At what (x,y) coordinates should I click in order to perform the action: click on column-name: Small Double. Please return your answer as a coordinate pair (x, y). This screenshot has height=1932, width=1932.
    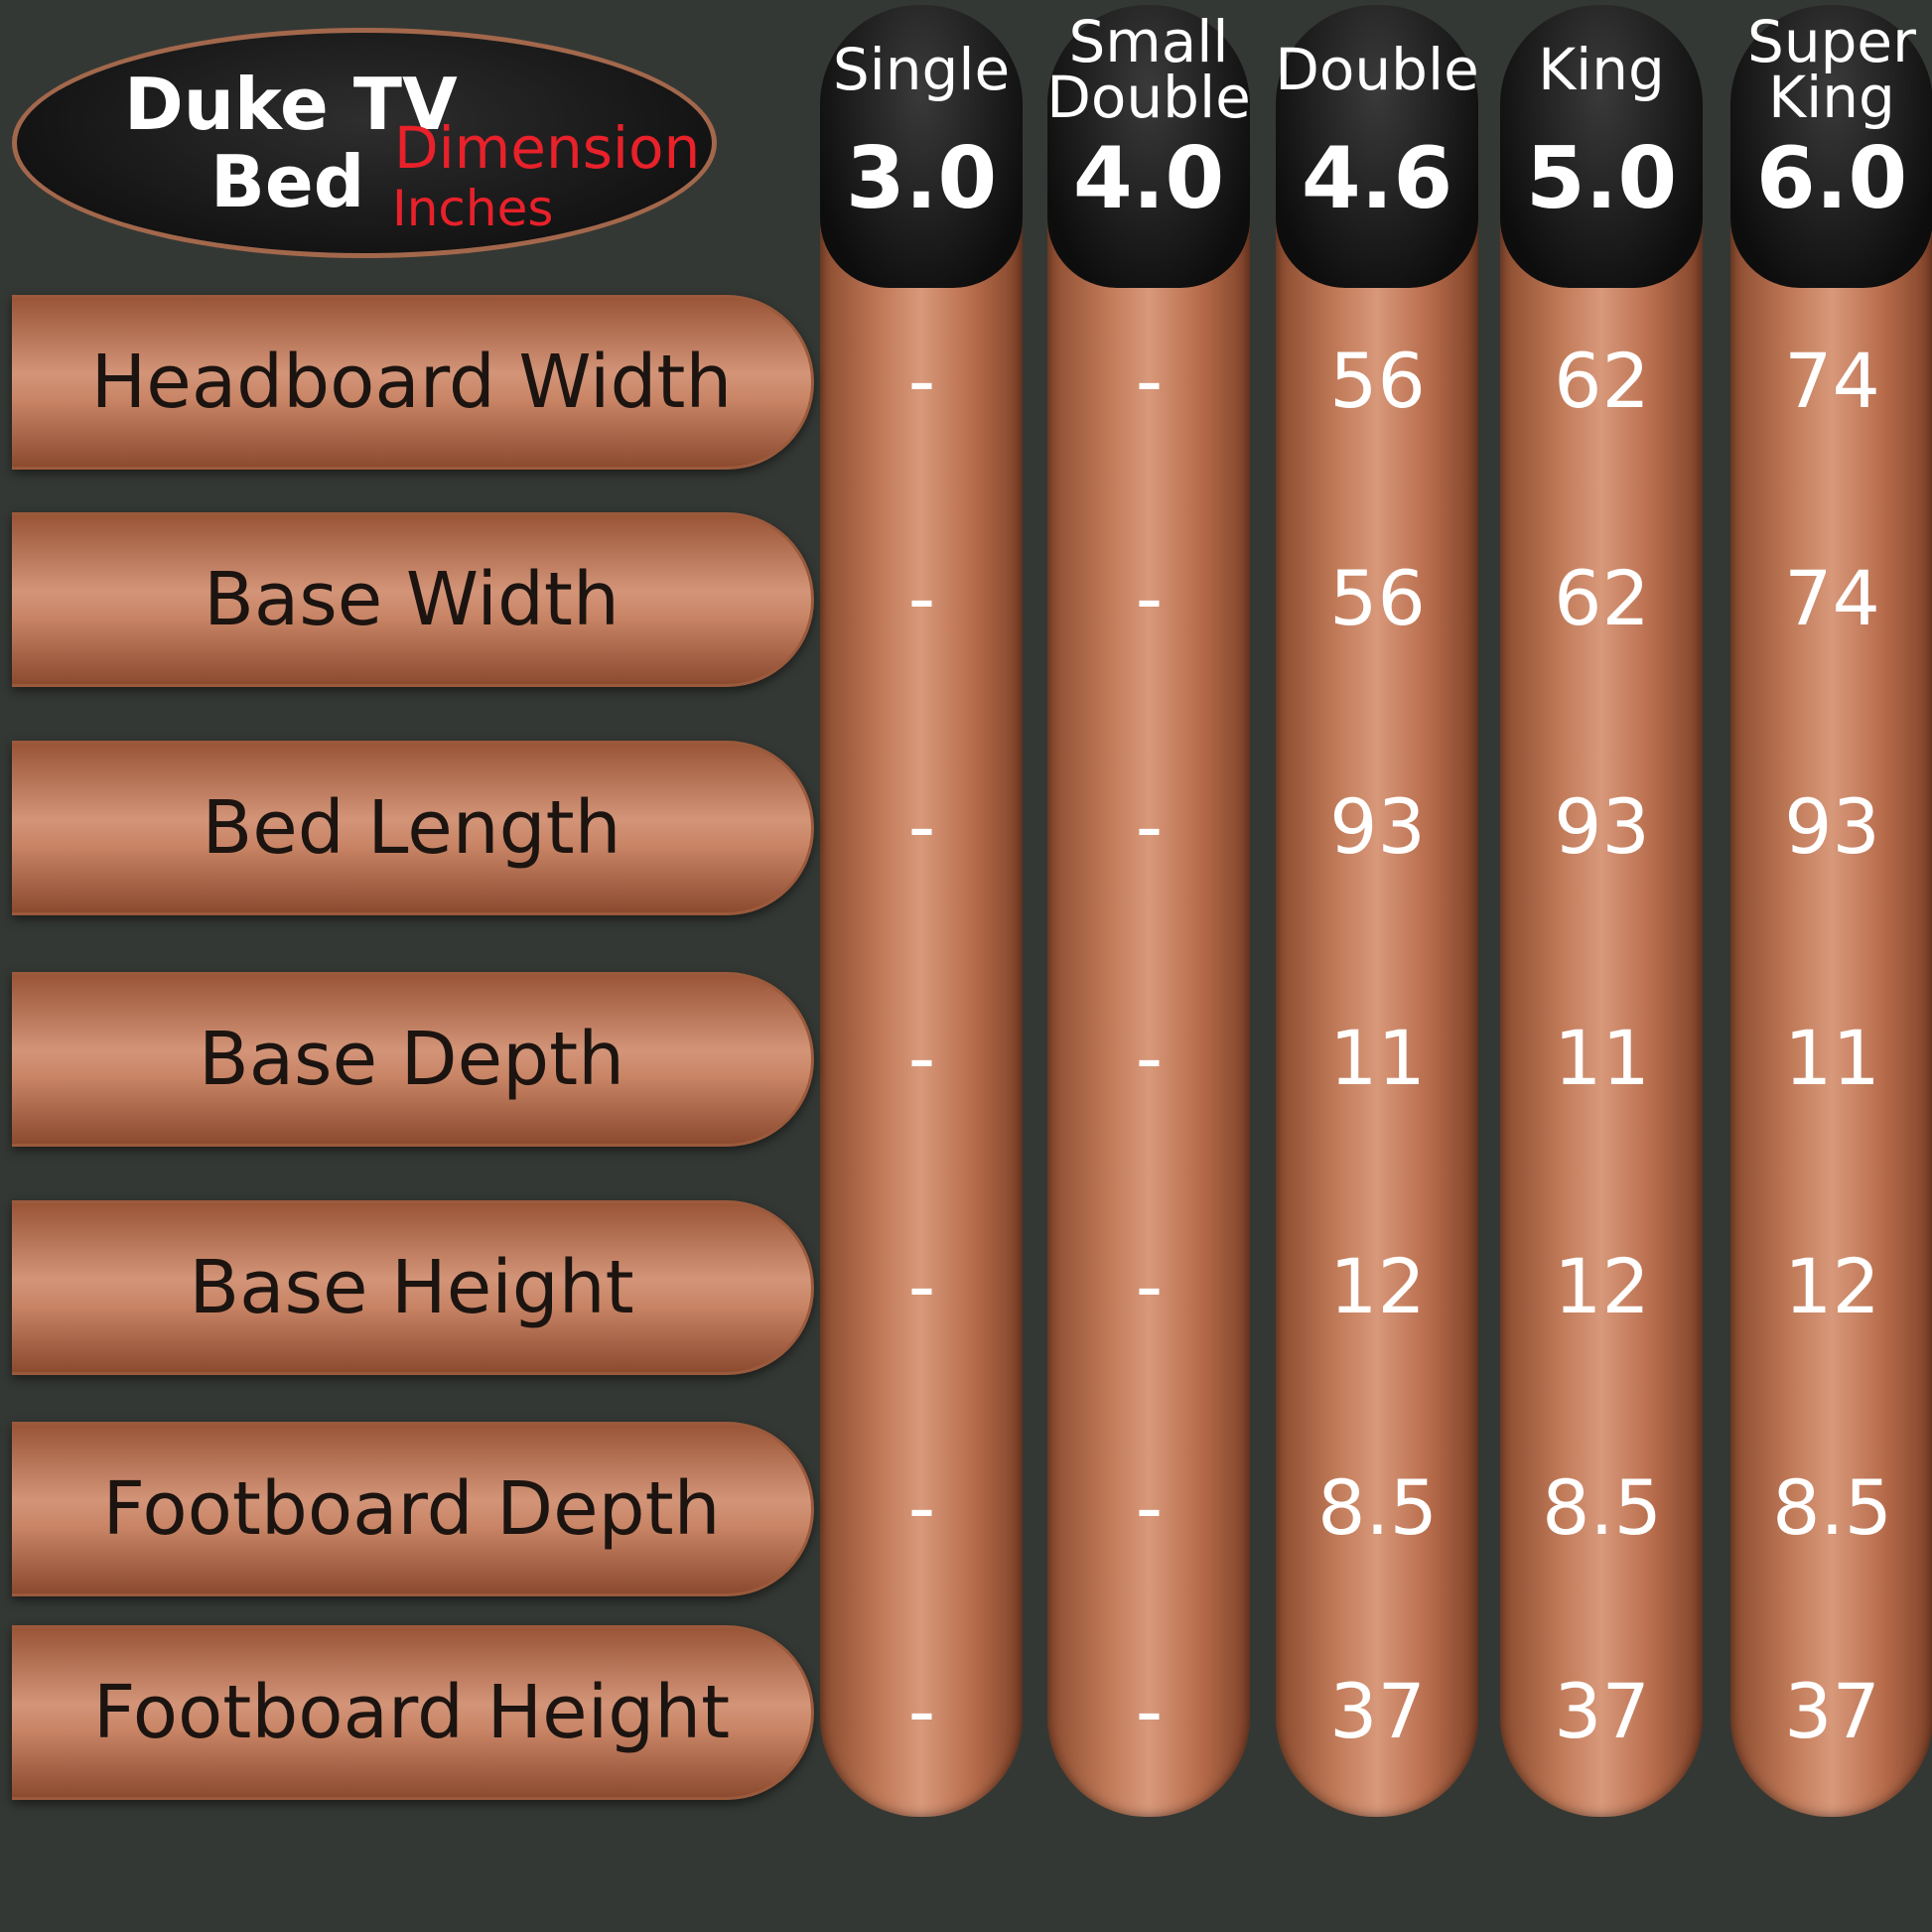
    Looking at the image, I should click on (1148, 69).